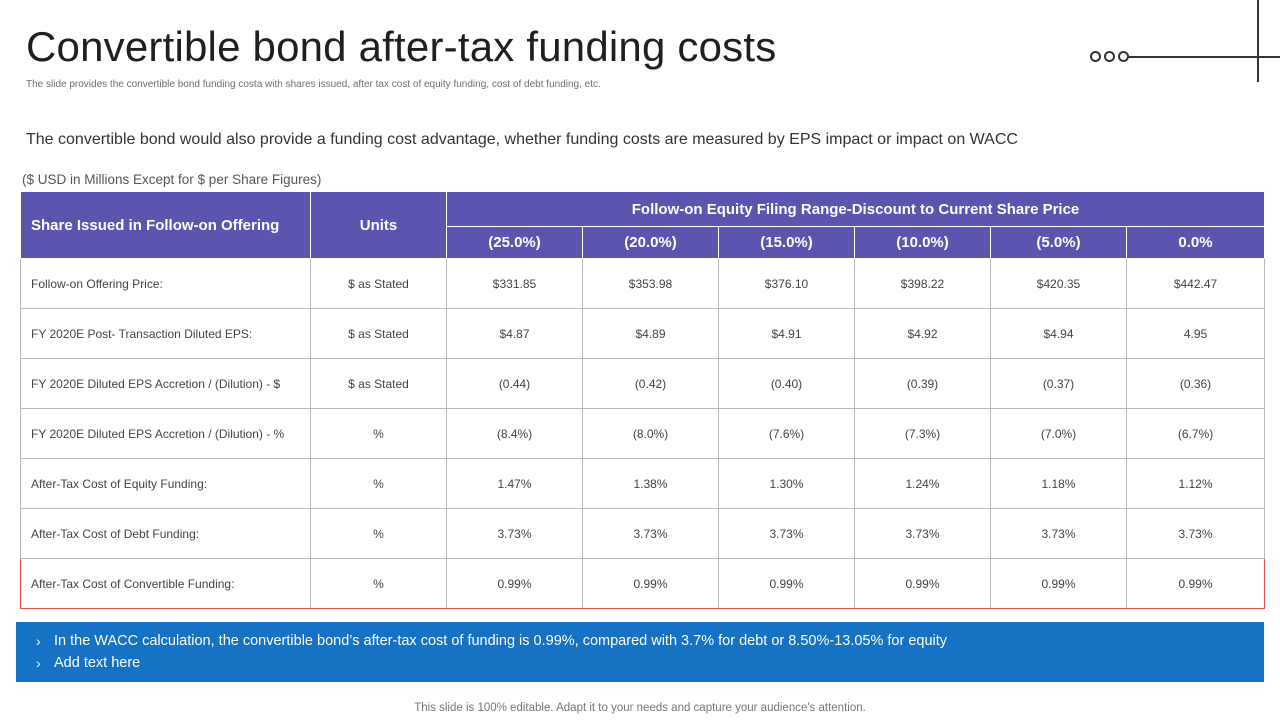  I want to click on cell-value: $398.22, so click(922, 283).